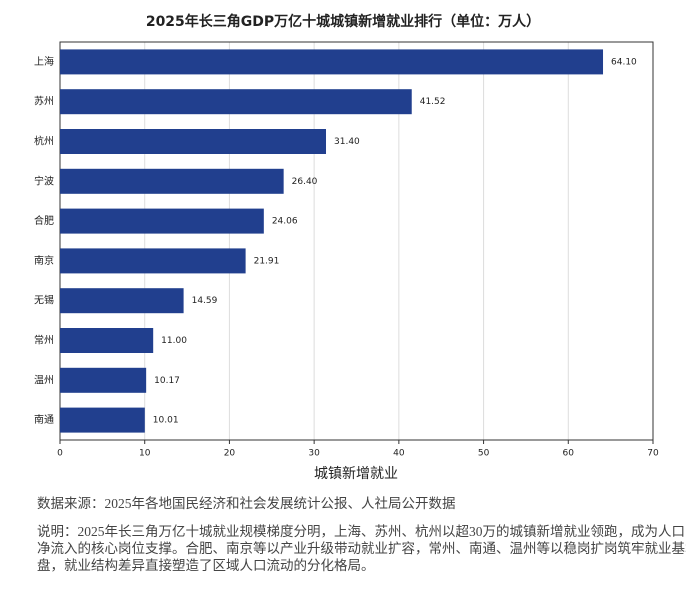 The height and width of the screenshot is (593, 686). I want to click on chart-title: 2025年长三角GDP万亿十城城镇新增就业排行（单位：万人）, so click(343, 21).